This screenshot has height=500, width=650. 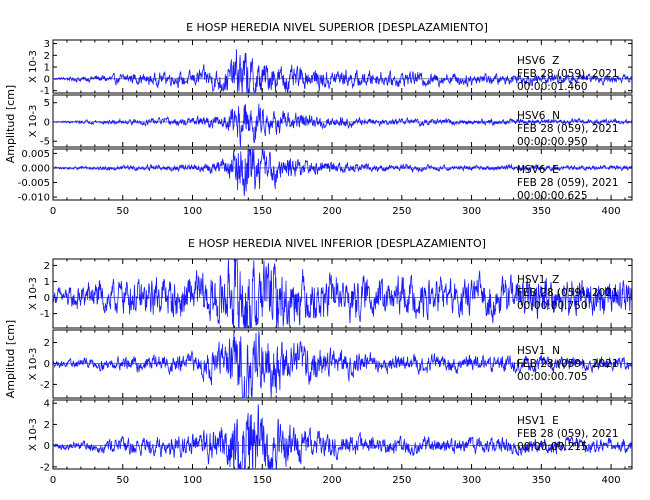 What do you see at coordinates (552, 196) in the screenshot?
I see `time-label: 00:00:00.625` at bounding box center [552, 196].